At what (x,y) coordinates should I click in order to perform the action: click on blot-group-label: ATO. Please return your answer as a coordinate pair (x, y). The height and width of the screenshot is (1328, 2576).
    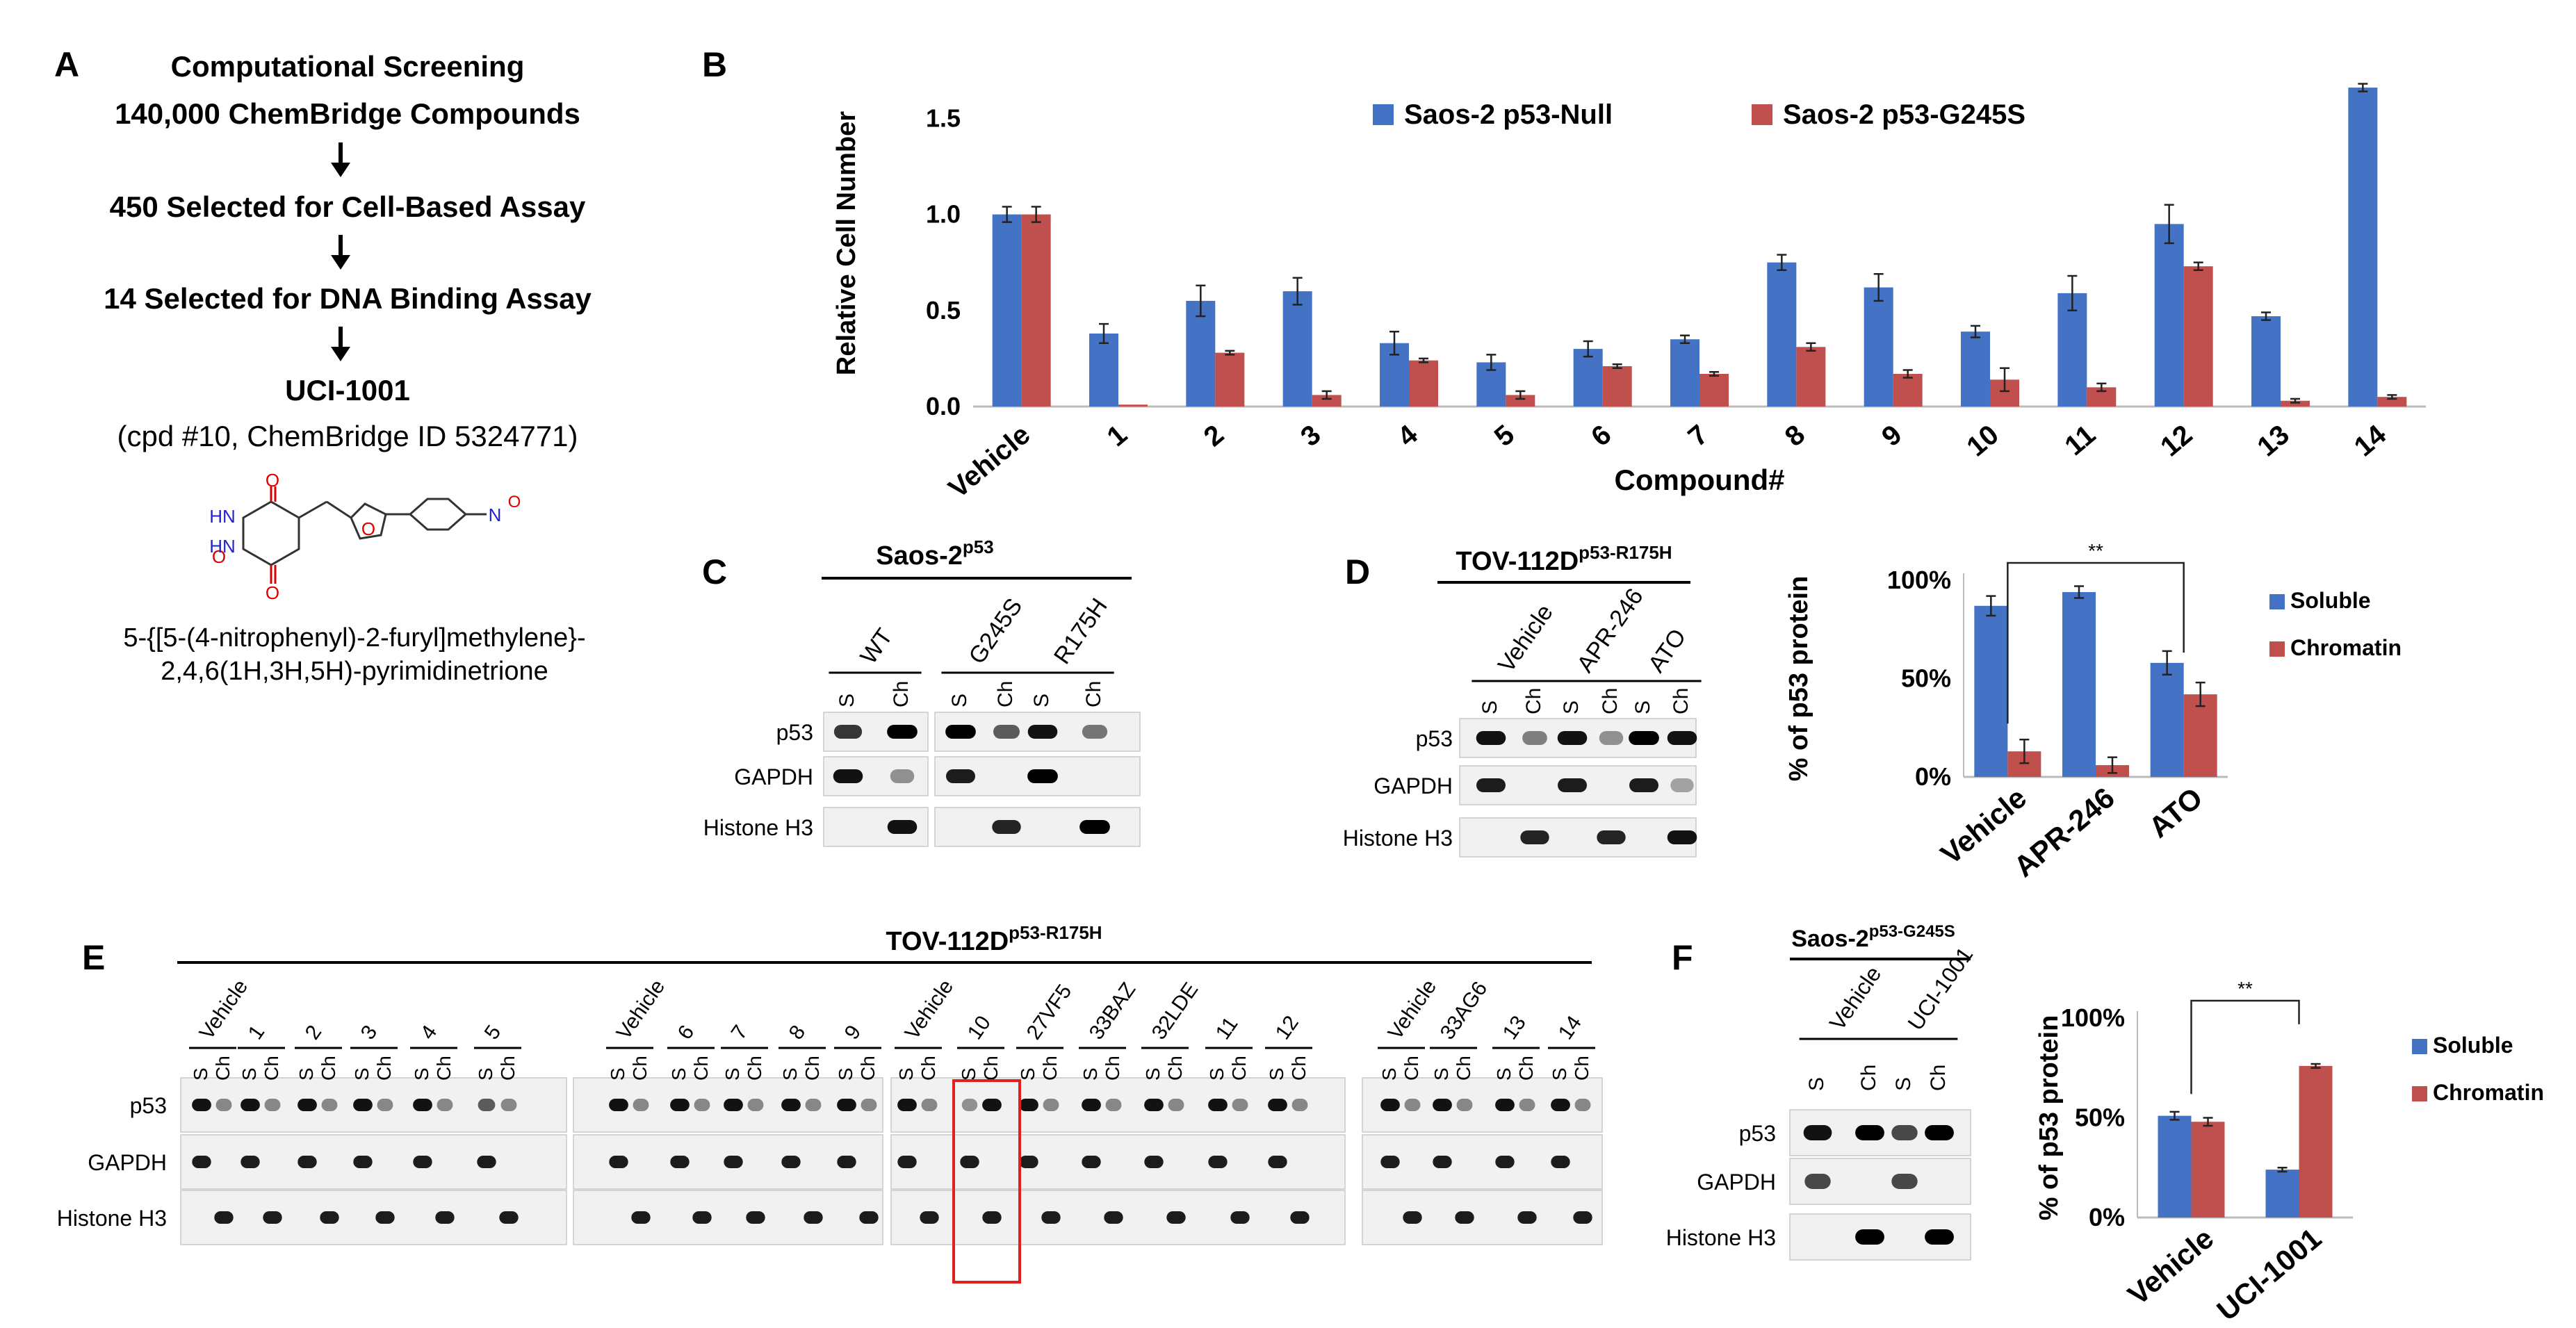
    Looking at the image, I should click on (1667, 650).